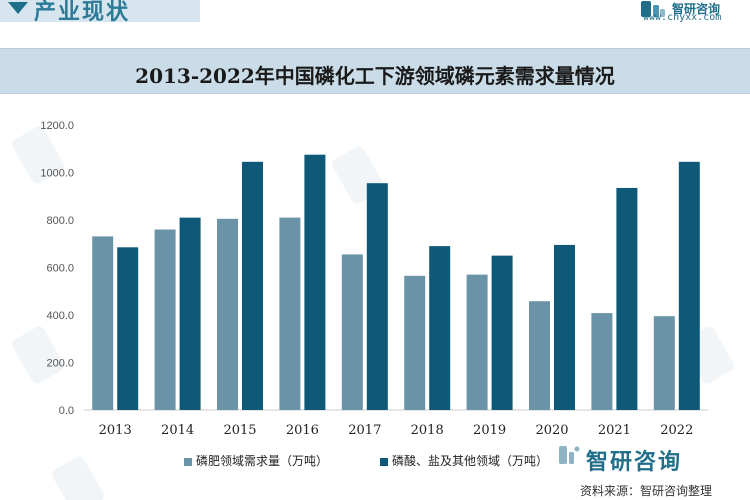 The image size is (750, 500). Describe the element at coordinates (103, 323) in the screenshot. I see `bar-series-1-2013` at that location.